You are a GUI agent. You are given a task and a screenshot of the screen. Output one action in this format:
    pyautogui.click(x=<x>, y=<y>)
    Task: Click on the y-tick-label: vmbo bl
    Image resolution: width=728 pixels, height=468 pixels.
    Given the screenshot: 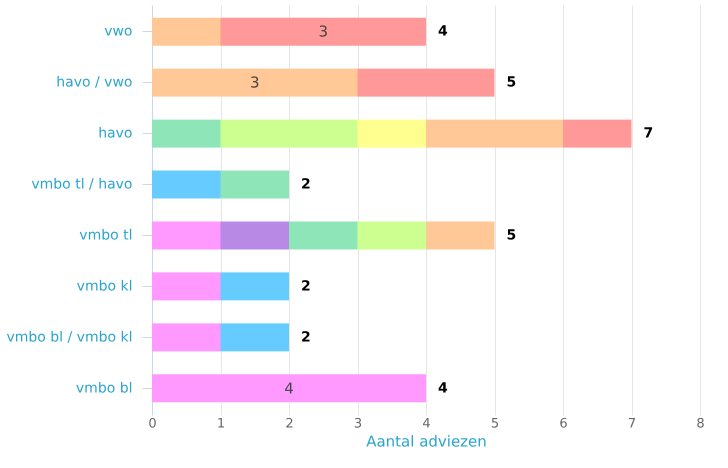 What is the action you would take?
    pyautogui.click(x=104, y=388)
    